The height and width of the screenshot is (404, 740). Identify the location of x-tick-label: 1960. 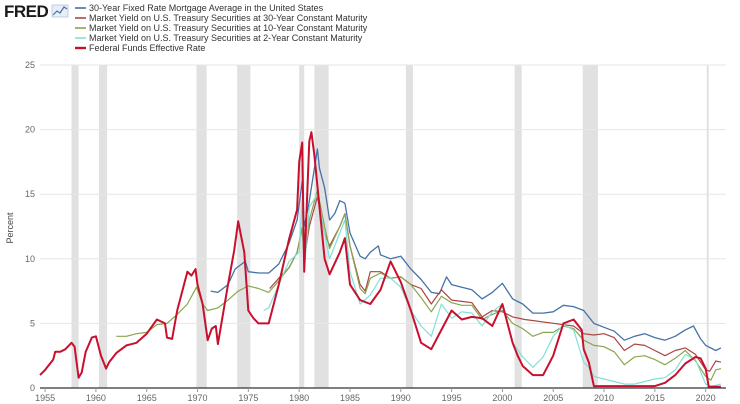
(96, 398).